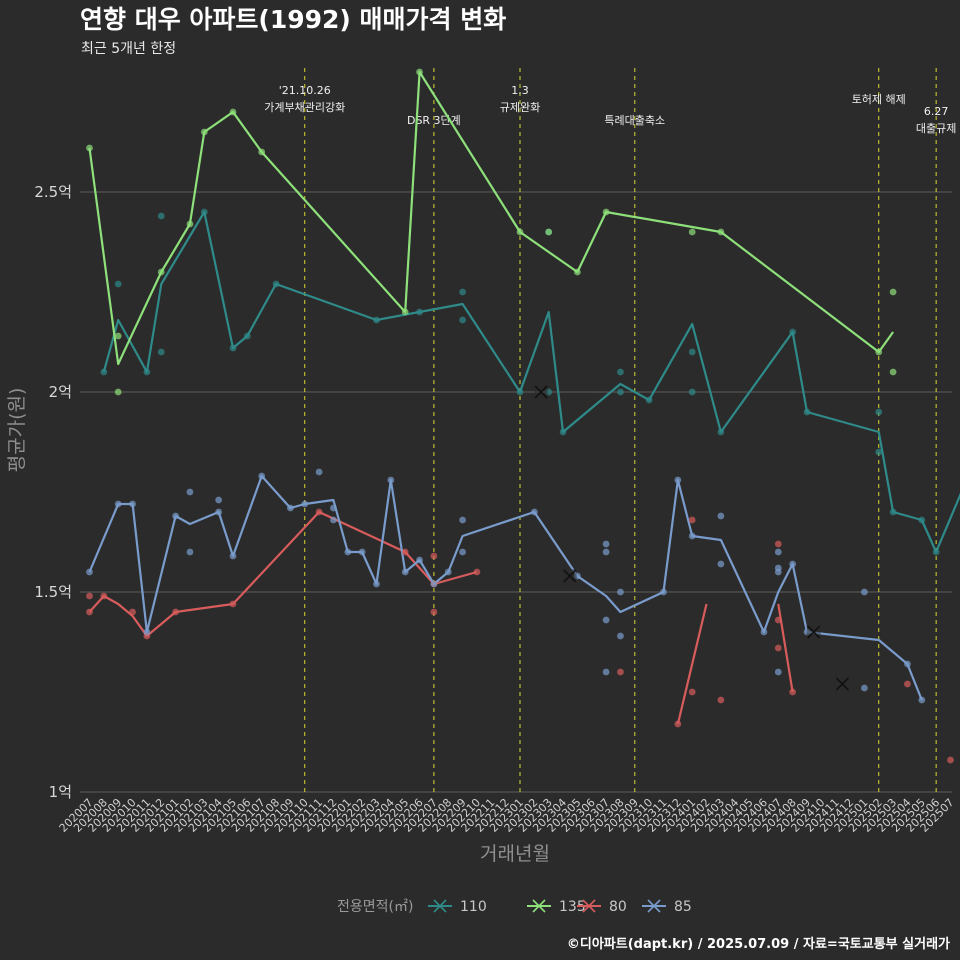  I want to click on cross-marker, so click(541, 392).